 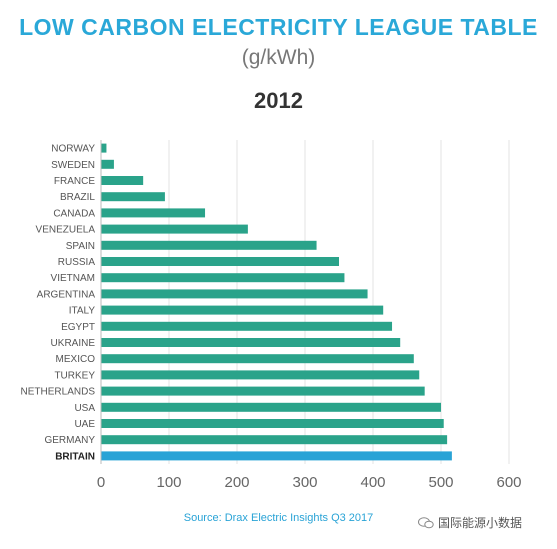 What do you see at coordinates (257, 359) in the screenshot?
I see `bar-mexico` at bounding box center [257, 359].